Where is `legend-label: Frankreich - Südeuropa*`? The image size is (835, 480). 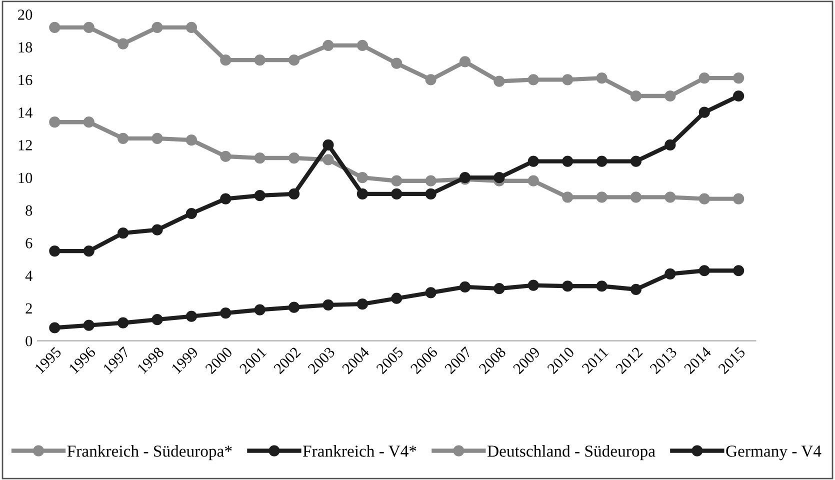 legend-label: Frankreich - Südeuropa* is located at coordinates (149, 452).